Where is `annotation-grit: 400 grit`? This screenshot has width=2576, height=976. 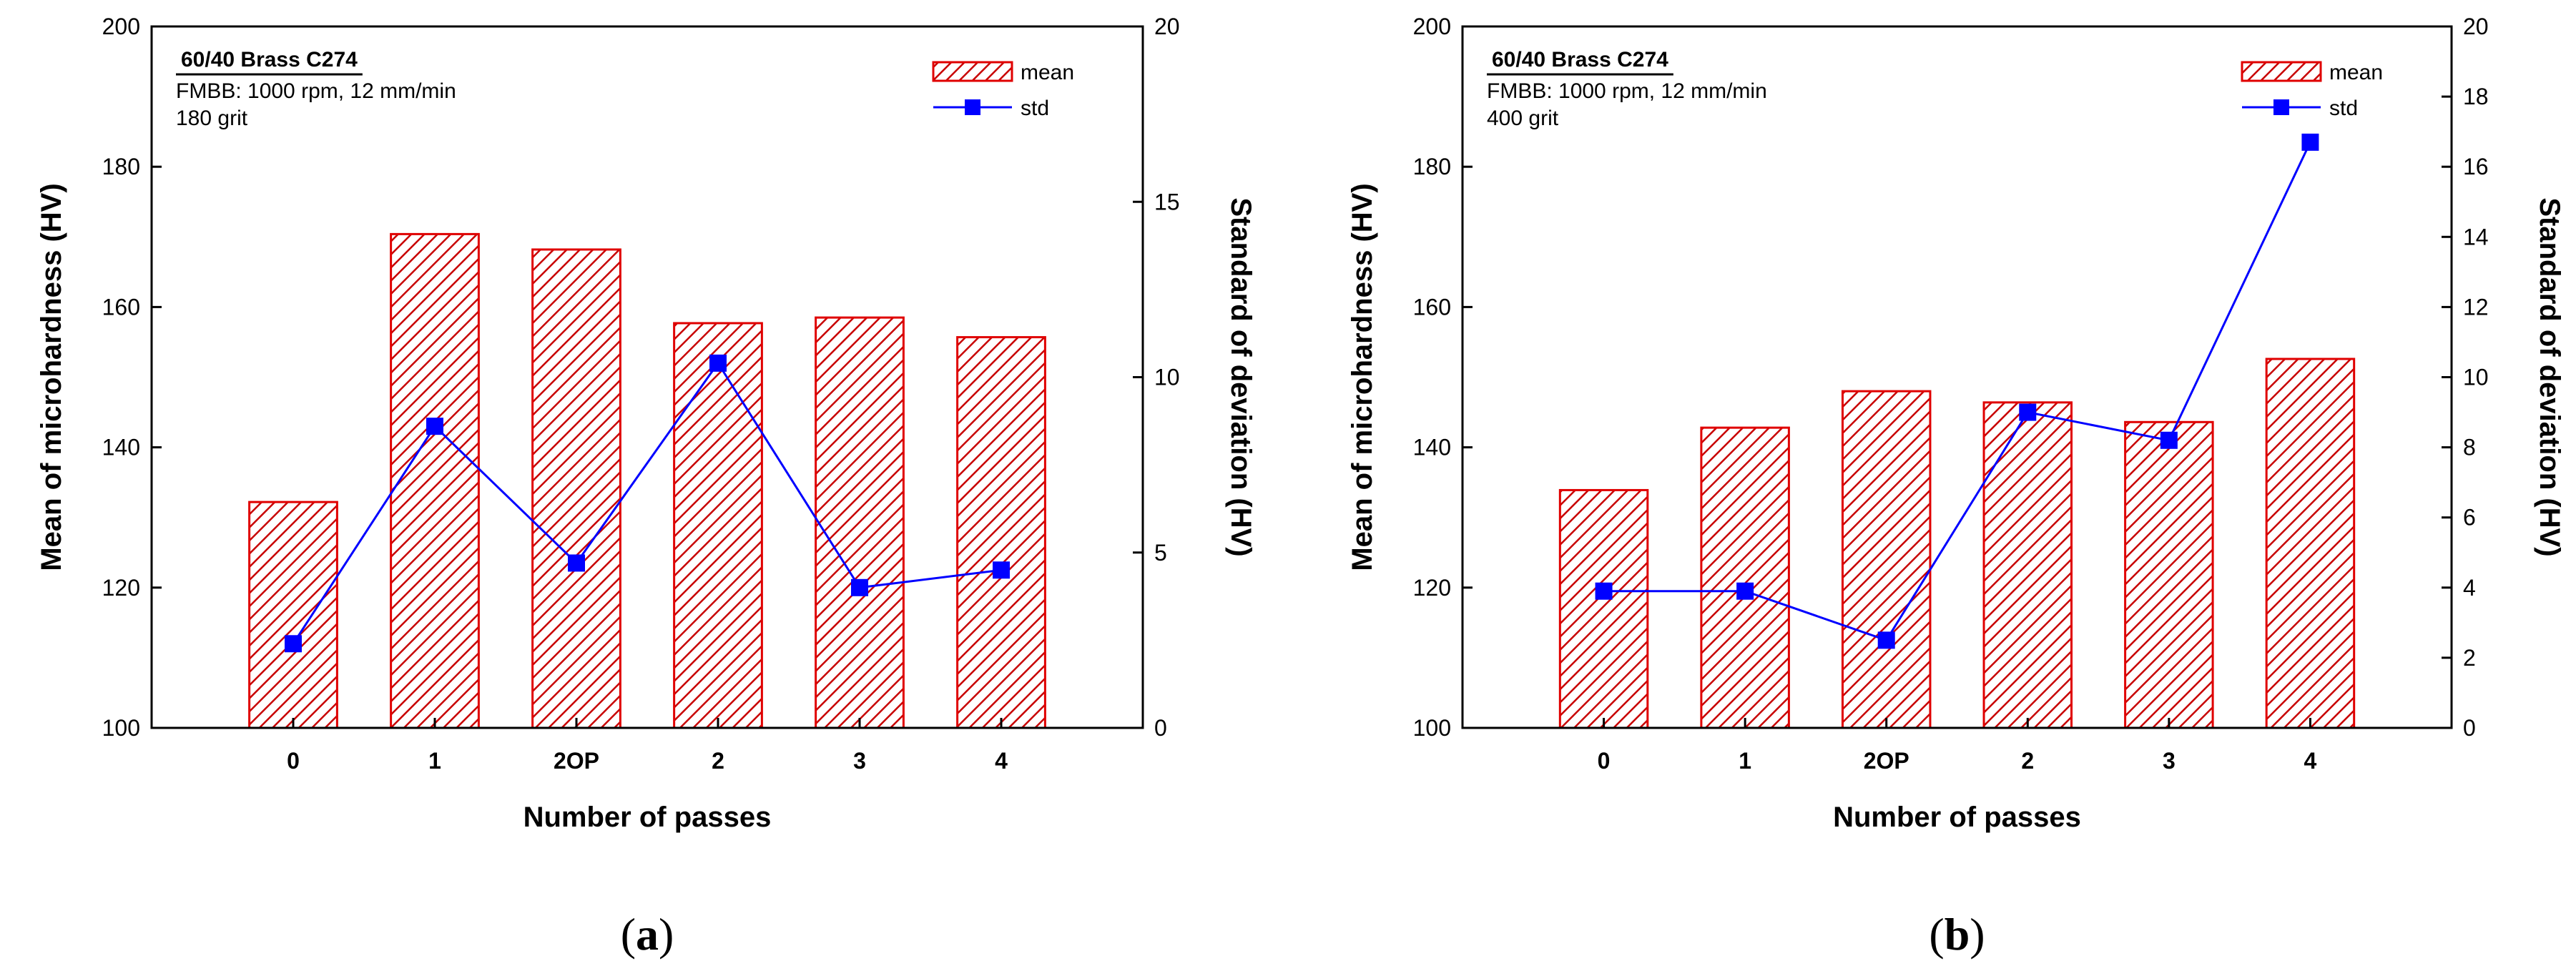
annotation-grit: 400 grit is located at coordinates (1523, 119).